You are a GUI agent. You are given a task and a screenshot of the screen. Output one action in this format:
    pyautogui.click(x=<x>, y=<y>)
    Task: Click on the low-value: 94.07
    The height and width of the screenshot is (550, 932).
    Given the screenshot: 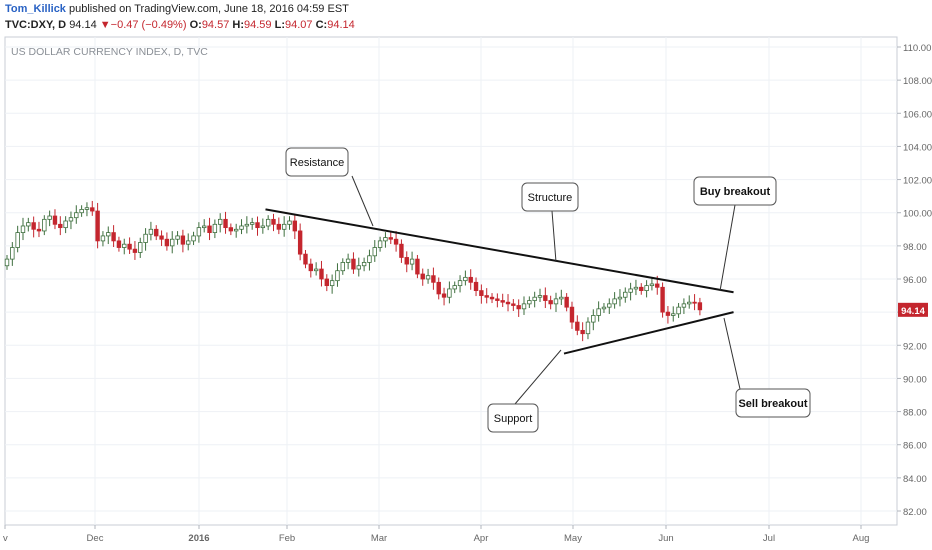 What is the action you would take?
    pyautogui.click(x=299, y=25)
    